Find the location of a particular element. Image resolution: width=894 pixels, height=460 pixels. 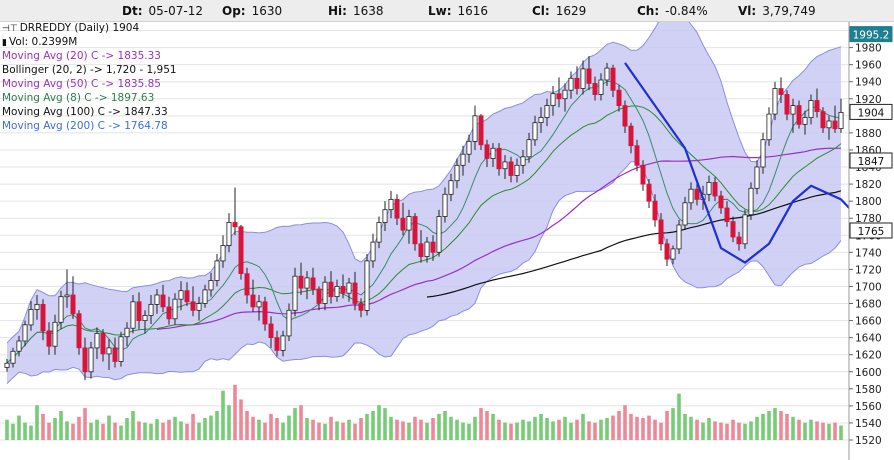

y-tick-label: 1620 is located at coordinates (868, 356).